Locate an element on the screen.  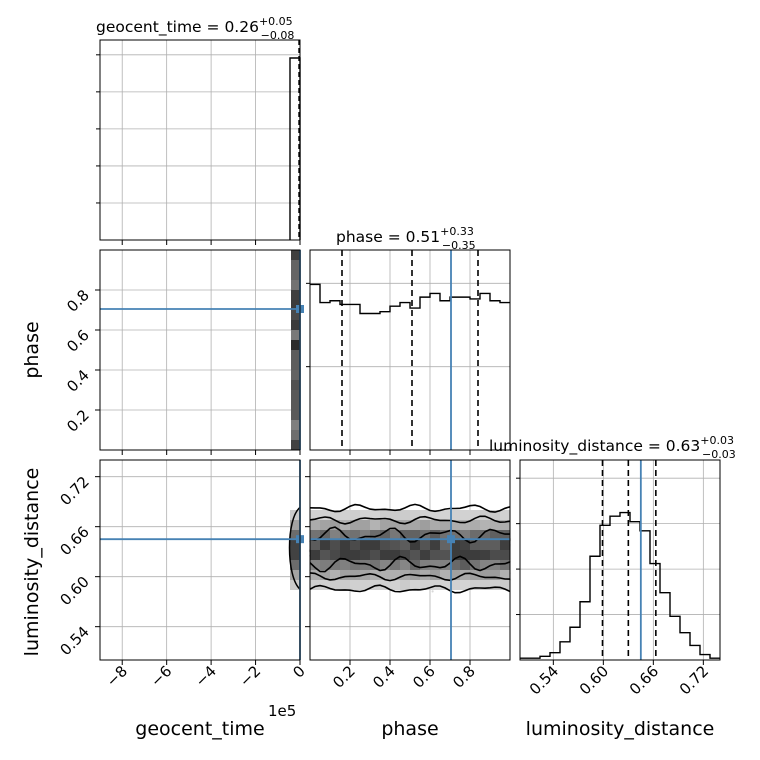
contour-line is located at coordinates (410, 564).